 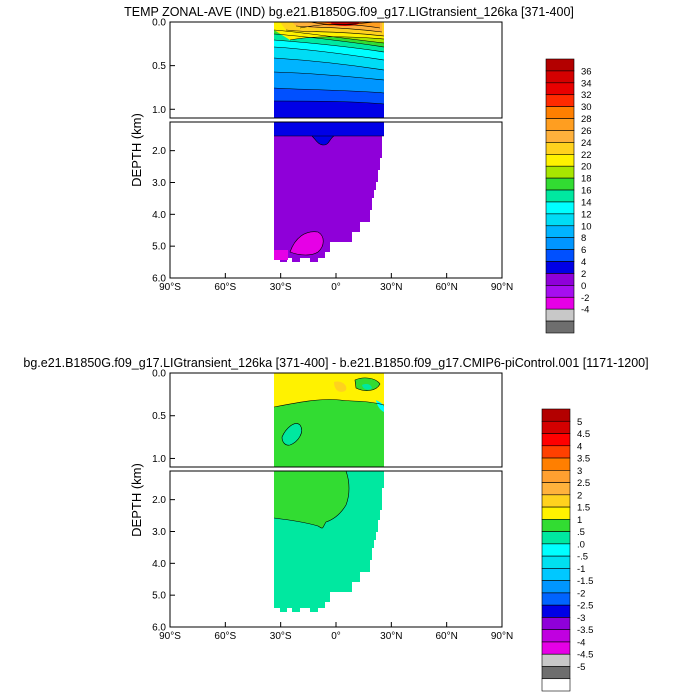 I want to click on y-tick-label: 4.0, so click(x=159, y=215).